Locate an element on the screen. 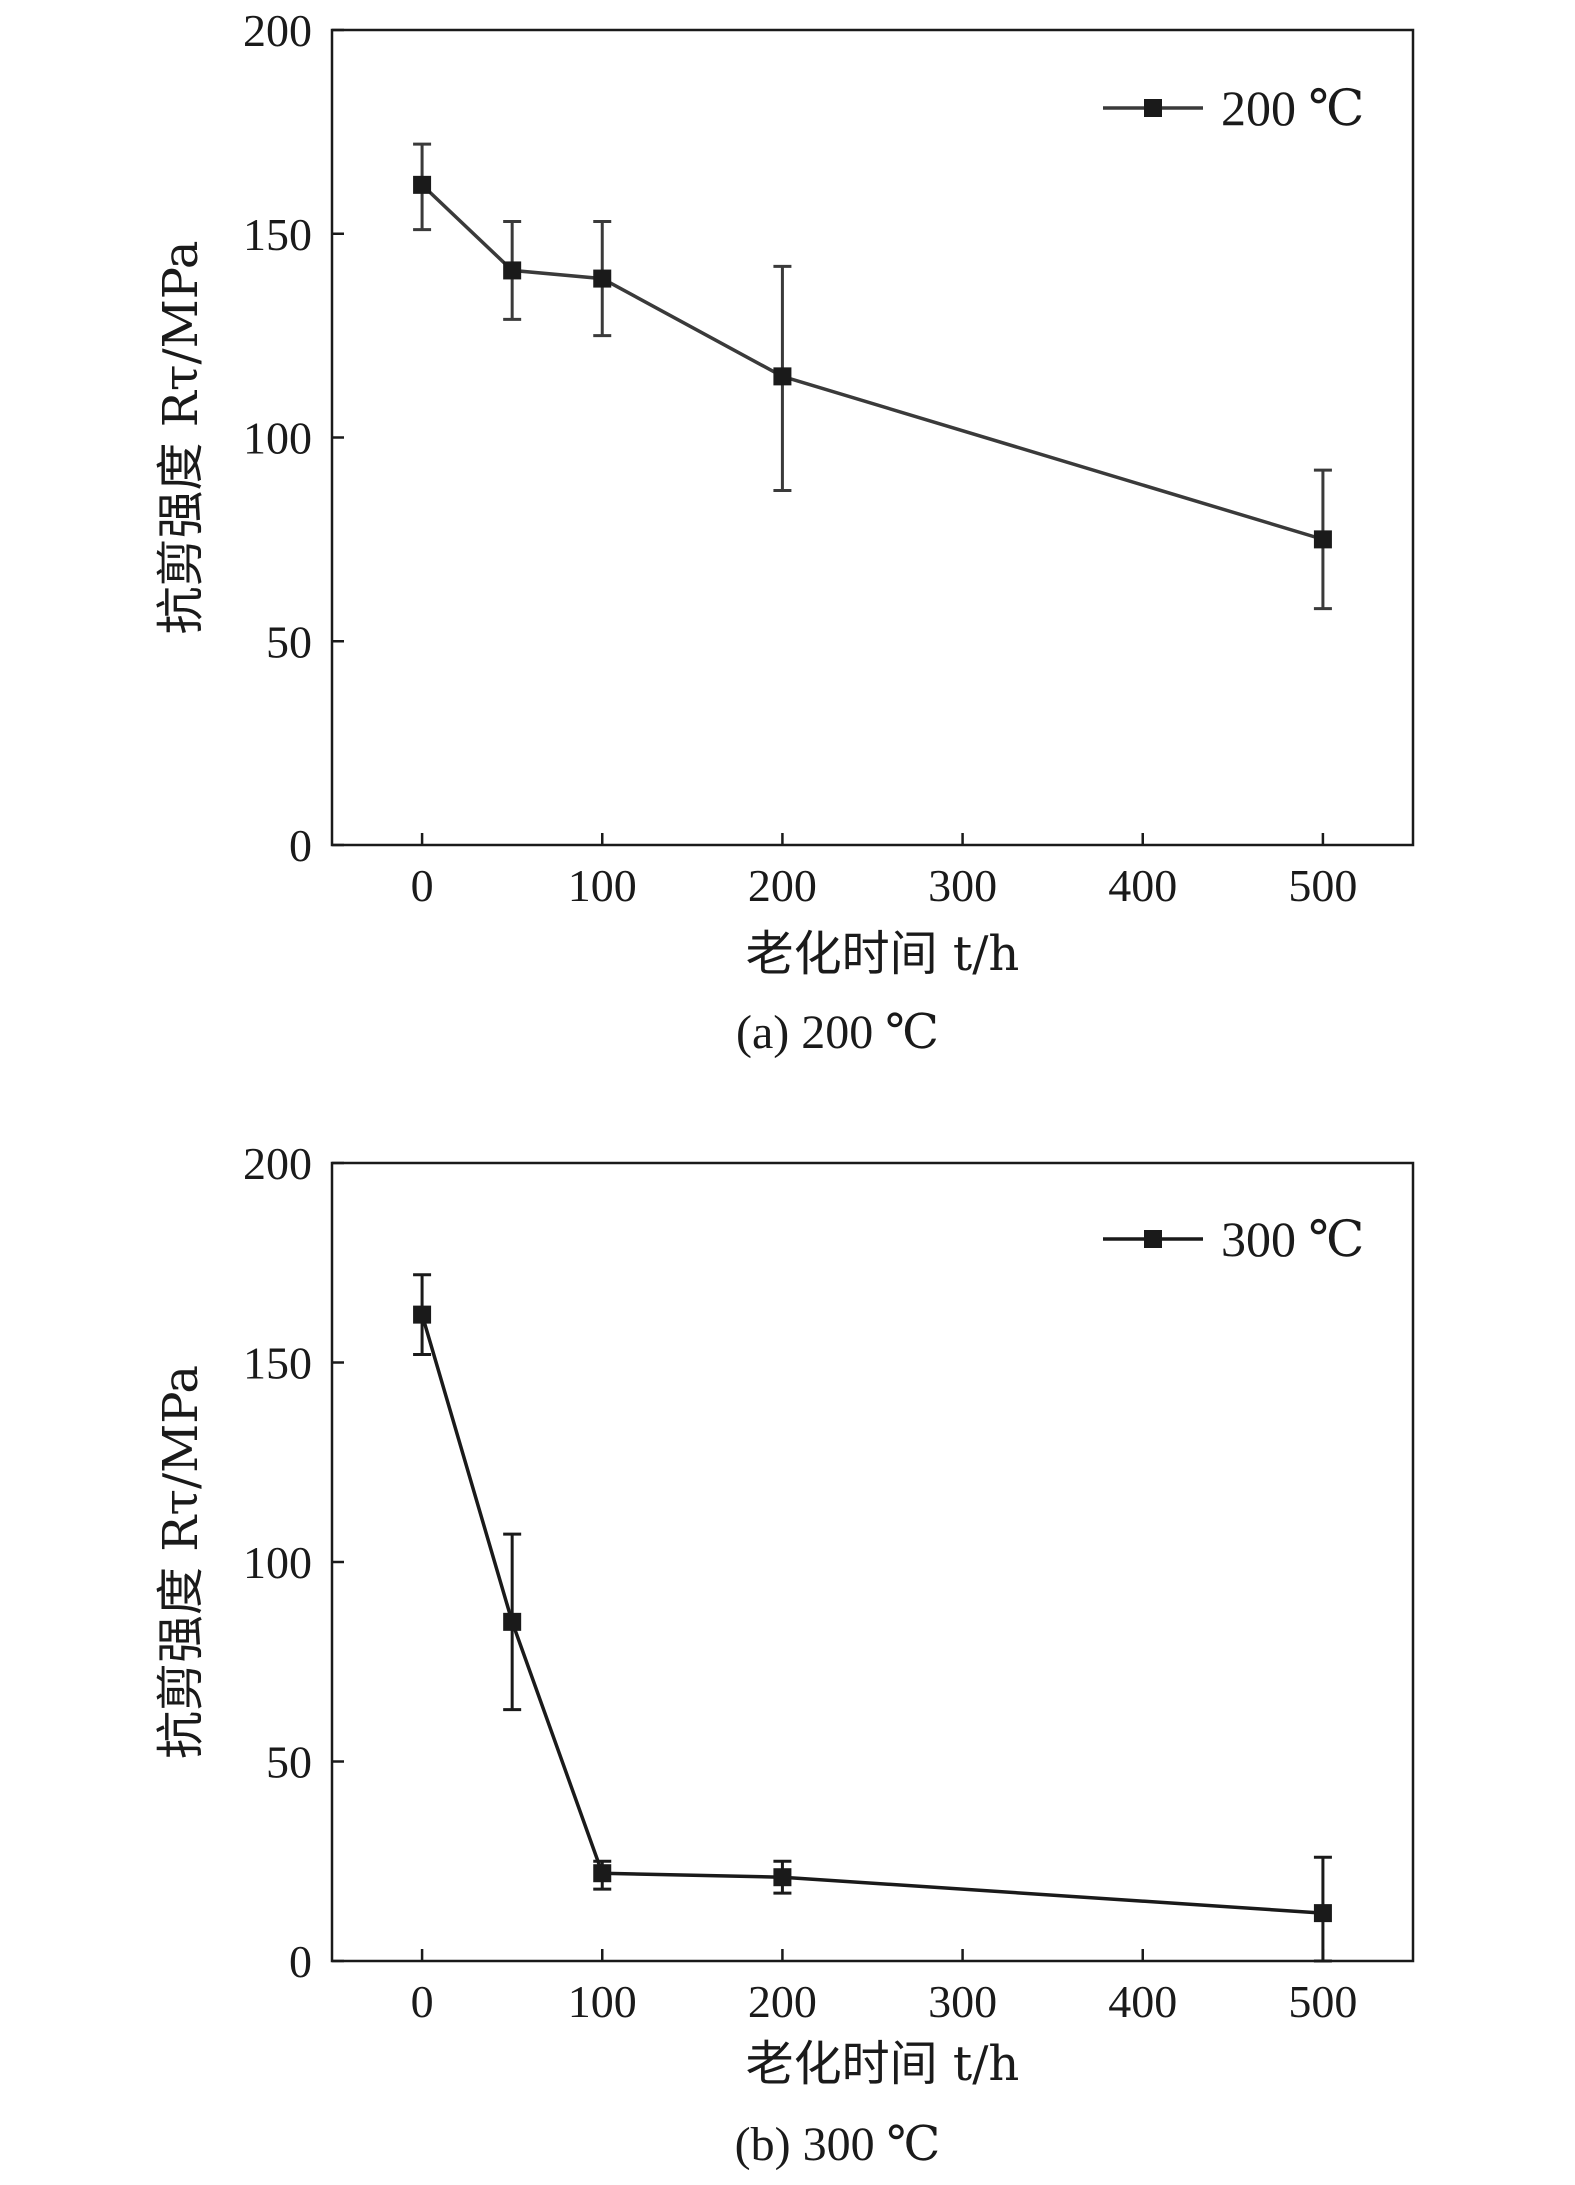 This screenshot has width=1575, height=2185. legend-label: 300 ℃ is located at coordinates (1292, 1239).